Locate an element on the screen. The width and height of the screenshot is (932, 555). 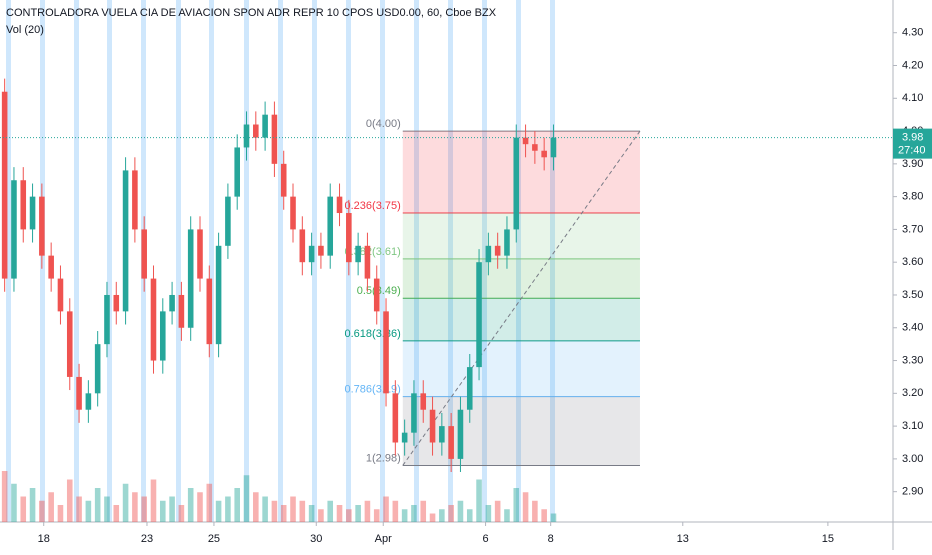
y-tick-label: 3.80 is located at coordinates (912, 197).